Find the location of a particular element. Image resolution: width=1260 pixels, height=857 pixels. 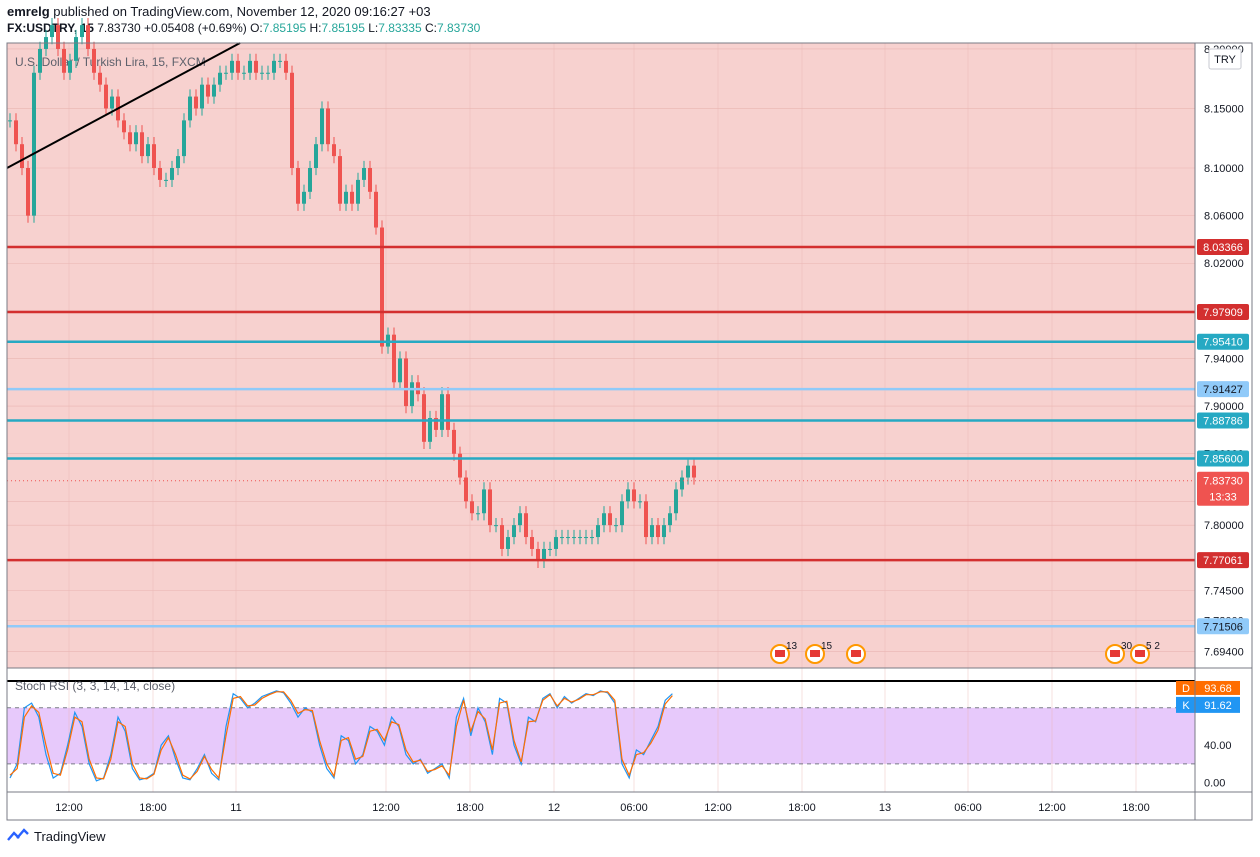

rsi-title: Stoch RSI (3, 3, 14, 14, close) is located at coordinates (95, 686).